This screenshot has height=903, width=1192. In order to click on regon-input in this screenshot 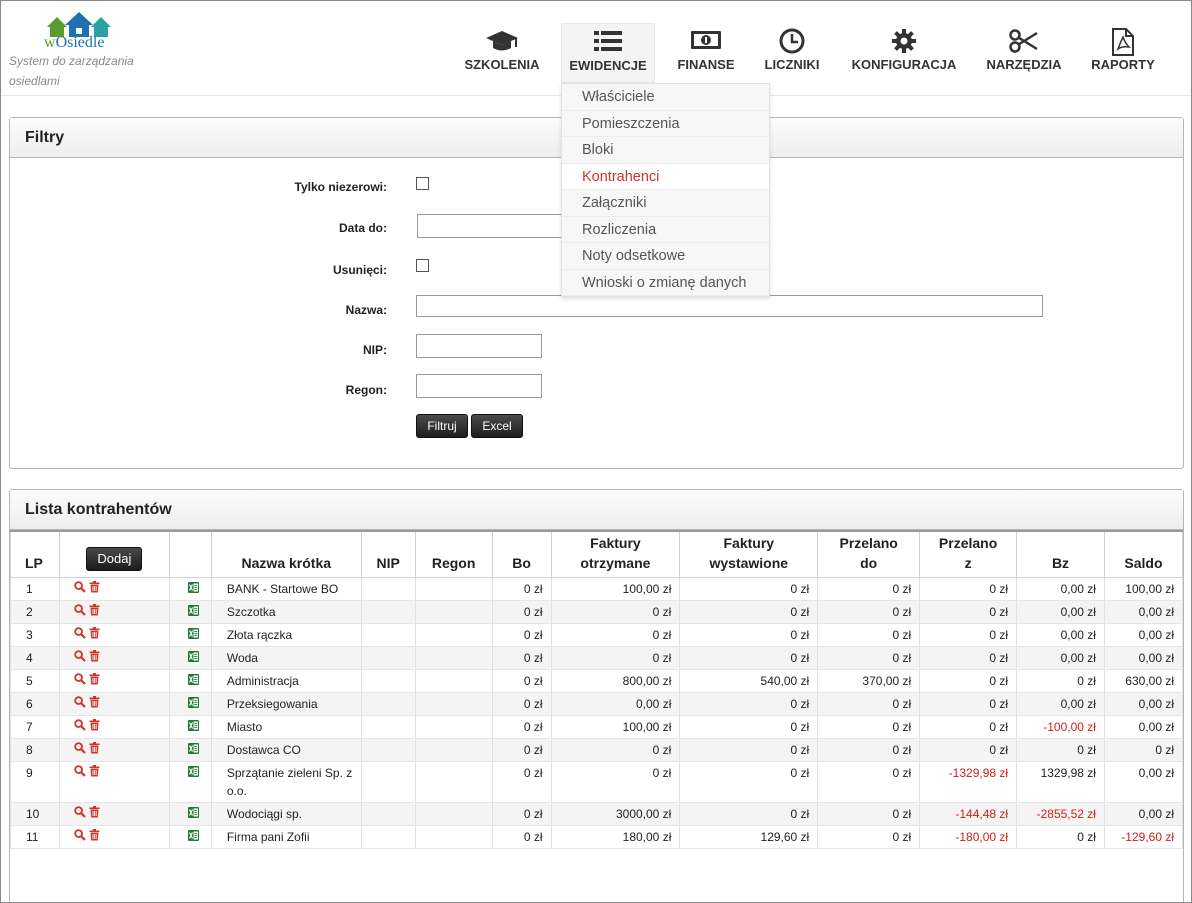, I will do `click(479, 386)`.